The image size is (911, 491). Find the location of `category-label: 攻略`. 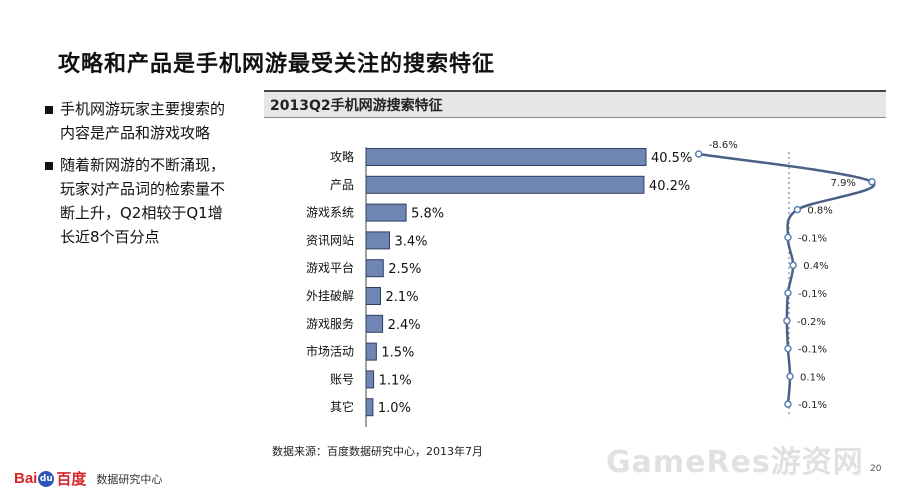

category-label: 攻略 is located at coordinates (342, 156).